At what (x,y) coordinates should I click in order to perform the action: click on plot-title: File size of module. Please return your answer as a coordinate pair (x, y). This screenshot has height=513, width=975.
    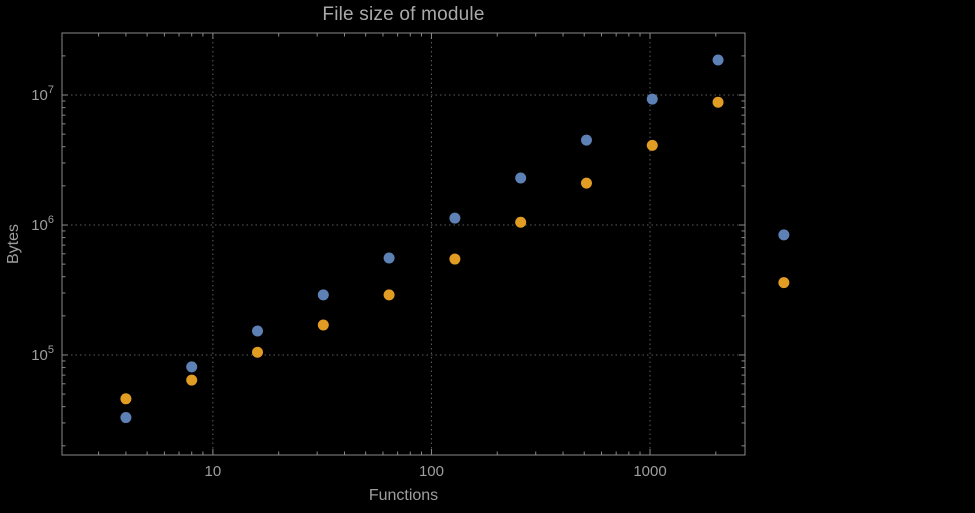
    Looking at the image, I should click on (403, 14).